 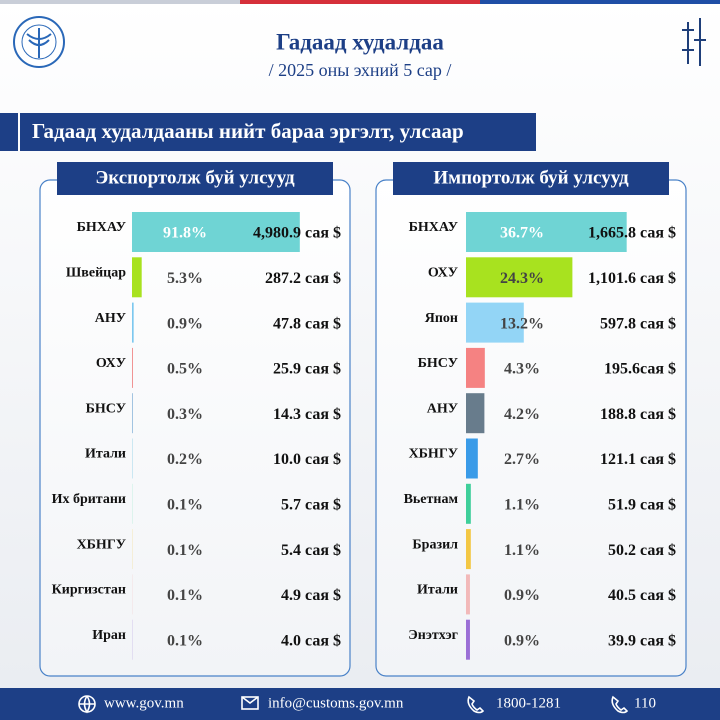 What do you see at coordinates (431, 499) in the screenshot?
I see `country-label: Вьетнам` at bounding box center [431, 499].